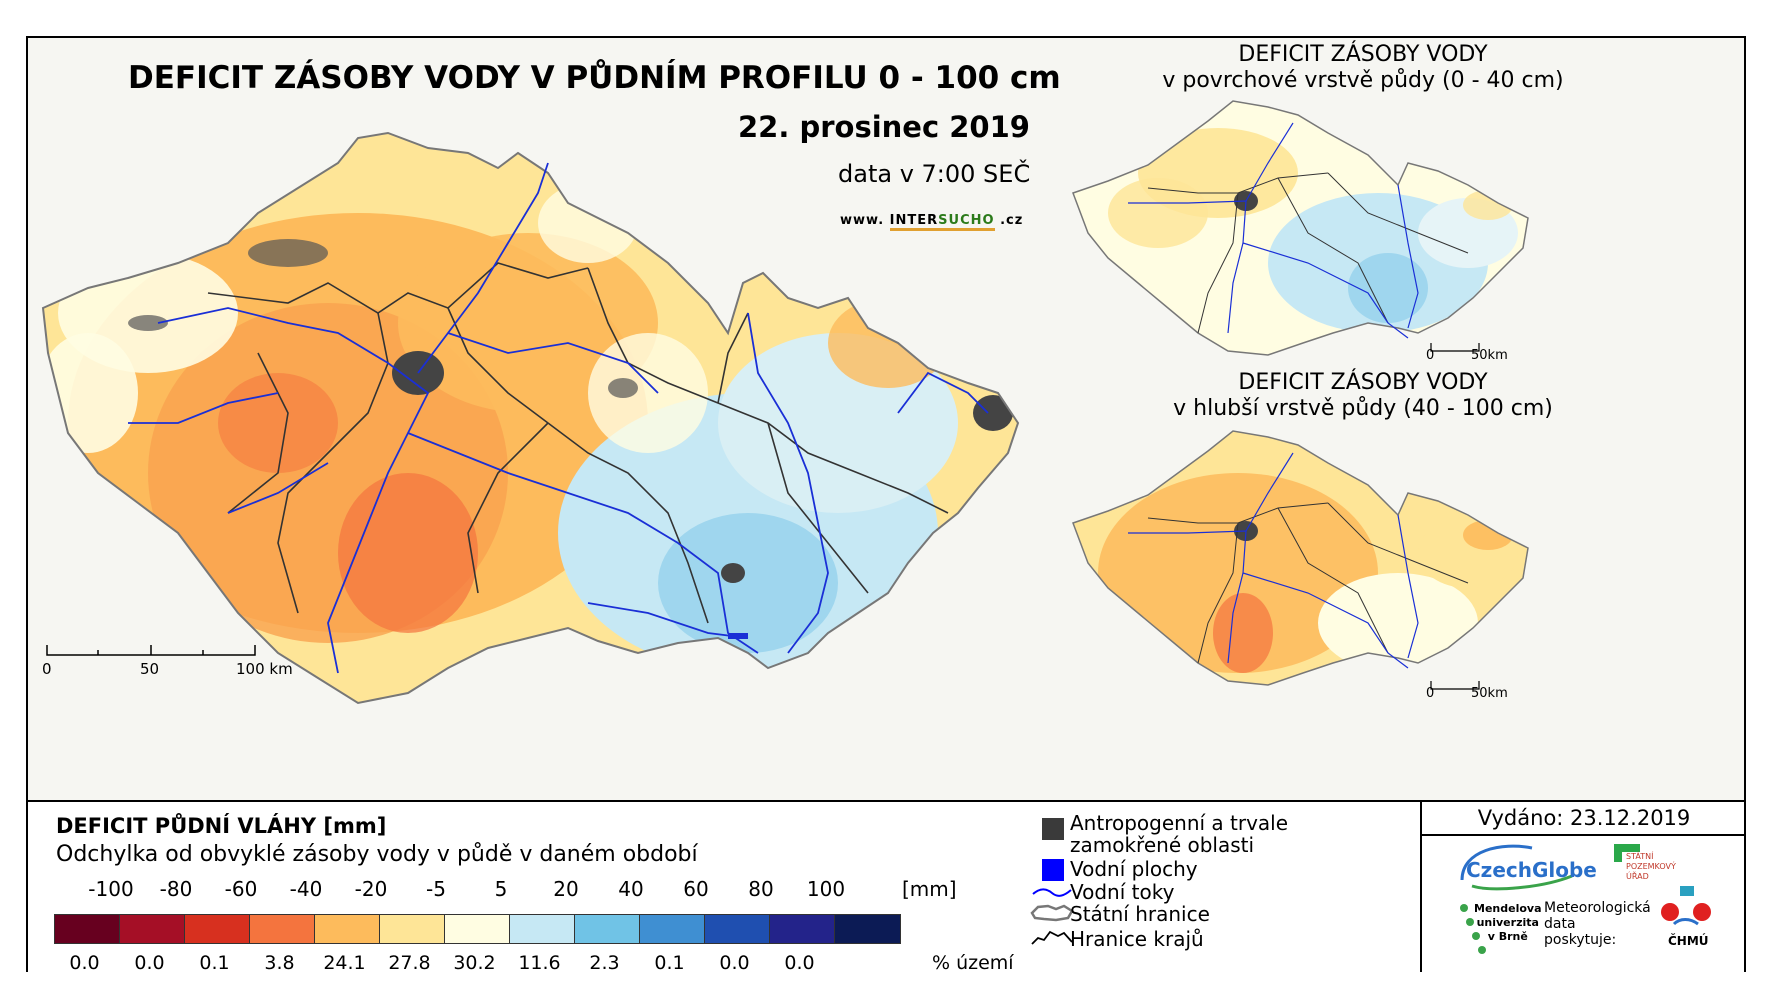 The width and height of the screenshot is (1772, 1003). Describe the element at coordinates (1489, 355) in the screenshot. I see `inset-top-scale-50: 50km` at that location.